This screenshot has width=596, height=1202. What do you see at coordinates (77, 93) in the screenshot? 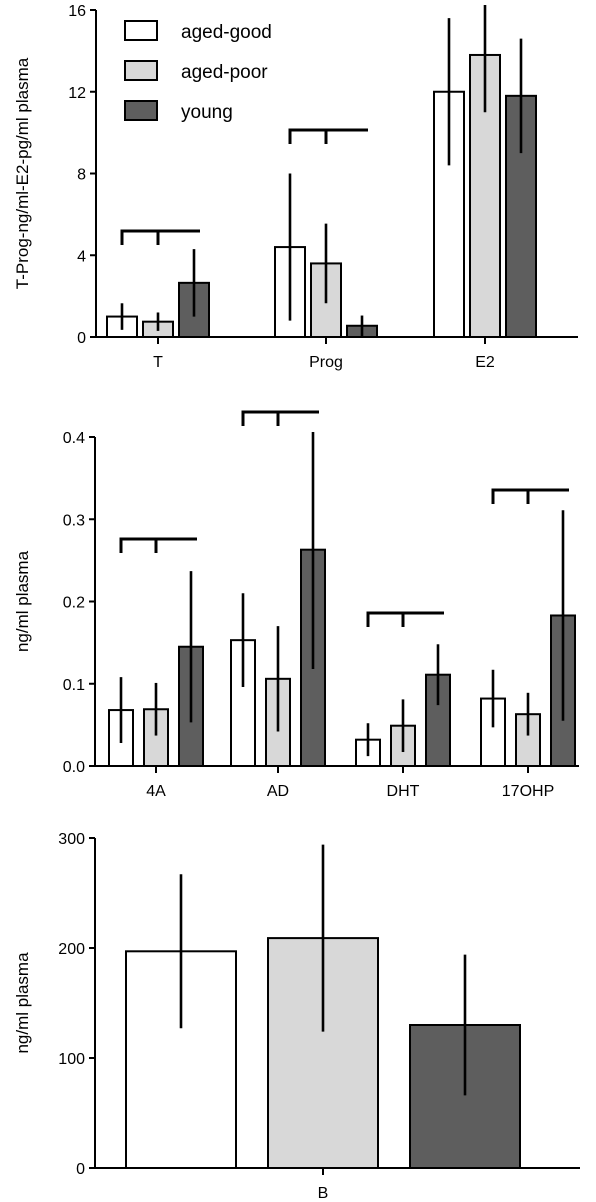
I see `y-tick-label: 12` at bounding box center [77, 93].